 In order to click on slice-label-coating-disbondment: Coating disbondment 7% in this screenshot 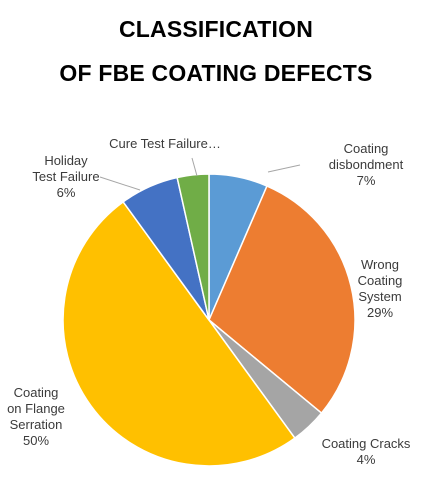, I will do `click(366, 164)`.